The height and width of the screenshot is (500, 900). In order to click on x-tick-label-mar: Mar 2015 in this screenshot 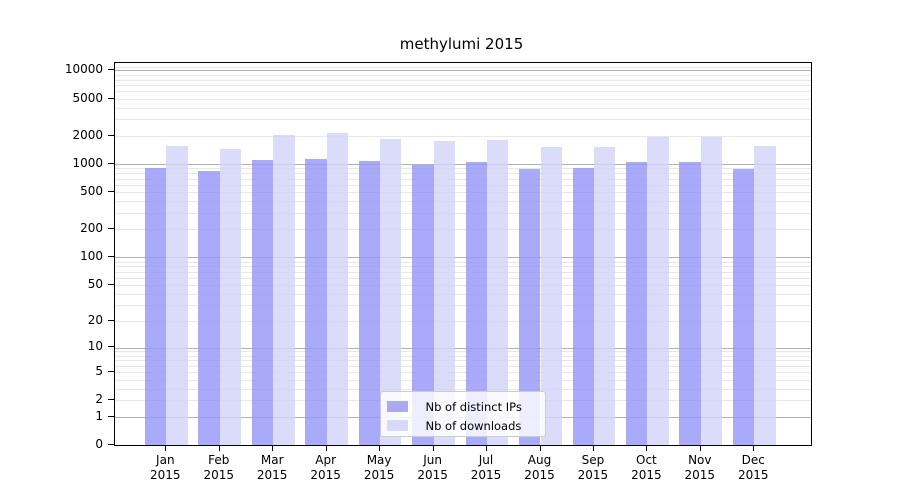, I will do `click(272, 467)`.